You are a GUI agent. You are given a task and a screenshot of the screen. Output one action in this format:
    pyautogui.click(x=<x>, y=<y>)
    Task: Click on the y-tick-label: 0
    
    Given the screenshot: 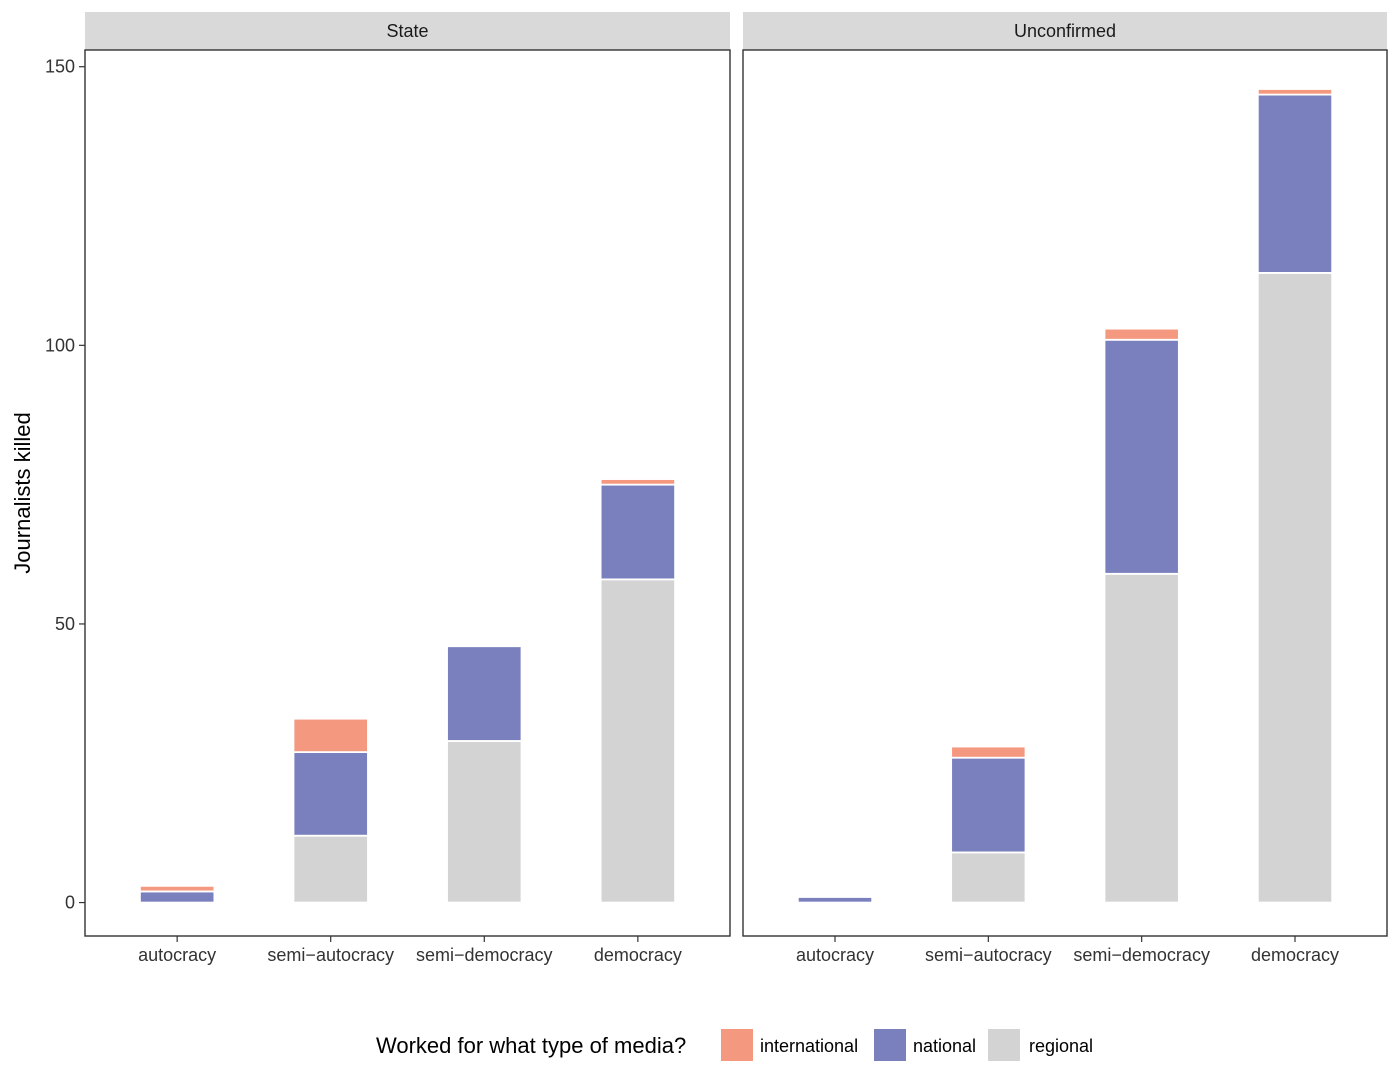 What is the action you would take?
    pyautogui.click(x=70, y=903)
    